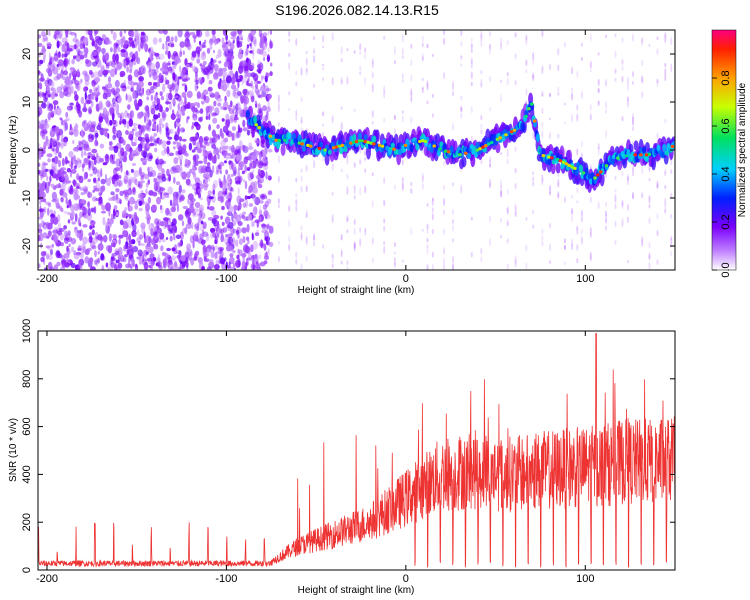 The image size is (750, 600). I want to click on colorbar-tick-label: 0.0, so click(726, 269).